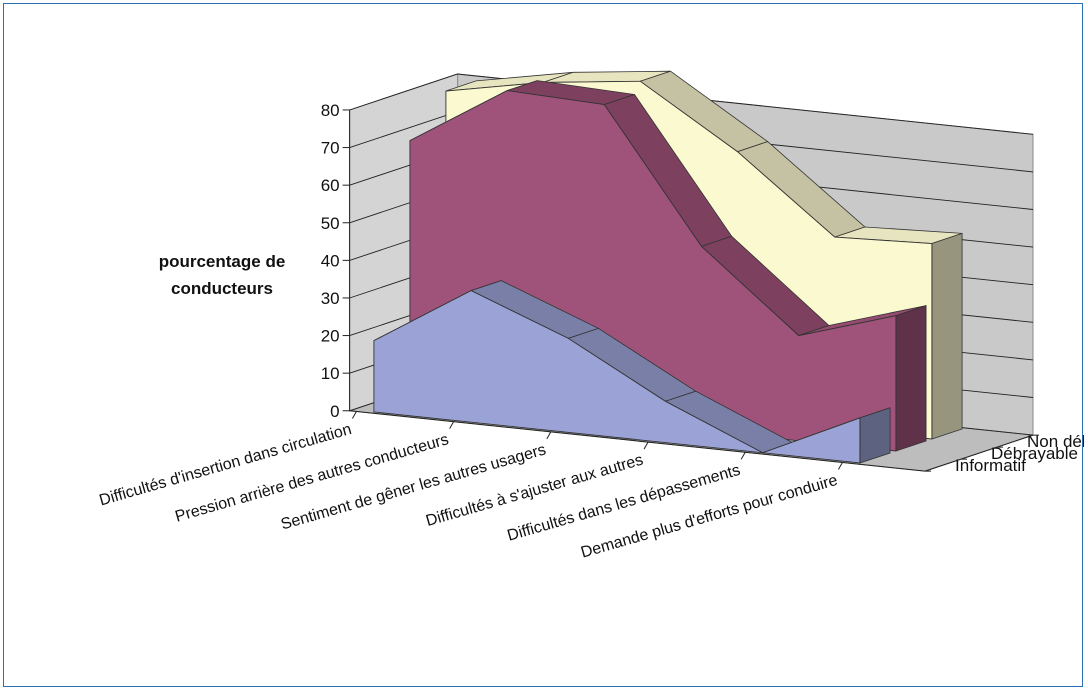 The image size is (1088, 690). What do you see at coordinates (334, 411) in the screenshot?
I see `y-tick-label: 0` at bounding box center [334, 411].